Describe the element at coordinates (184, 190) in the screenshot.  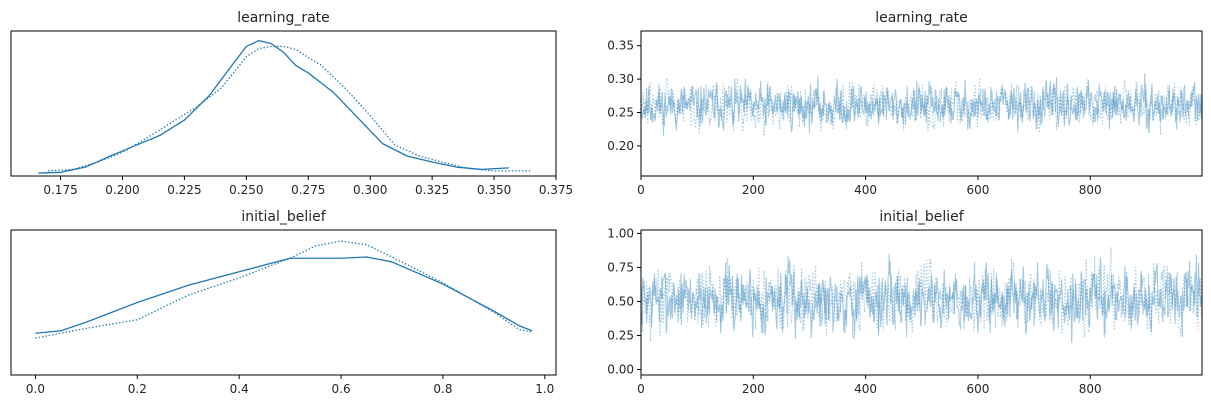
I see `x-tick-label: 0.225` at that location.